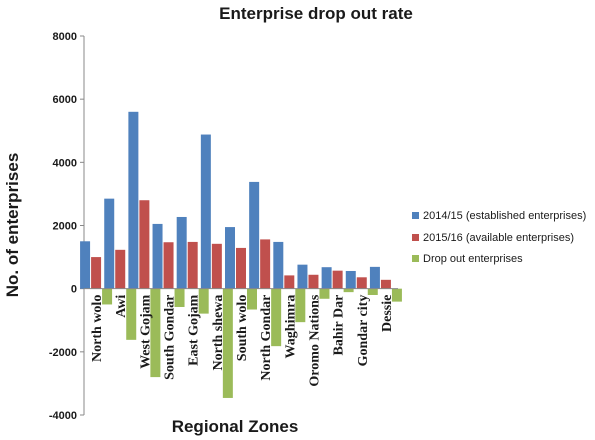 The height and width of the screenshot is (440, 595). What do you see at coordinates (65, 163) in the screenshot?
I see `y-tick-label: 4000` at bounding box center [65, 163].